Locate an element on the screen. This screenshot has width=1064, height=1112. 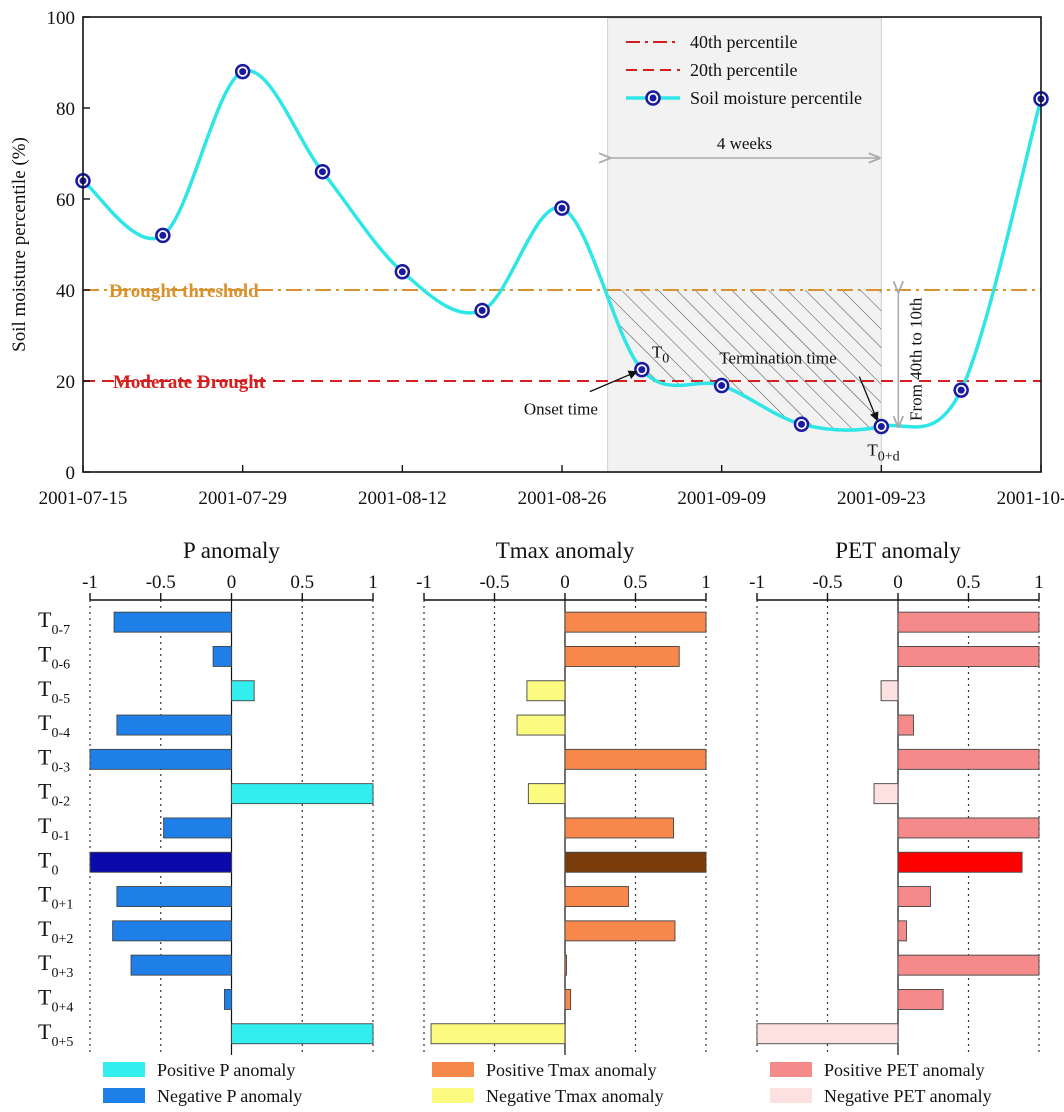
legend-neg-p-swatch is located at coordinates (124, 1095).